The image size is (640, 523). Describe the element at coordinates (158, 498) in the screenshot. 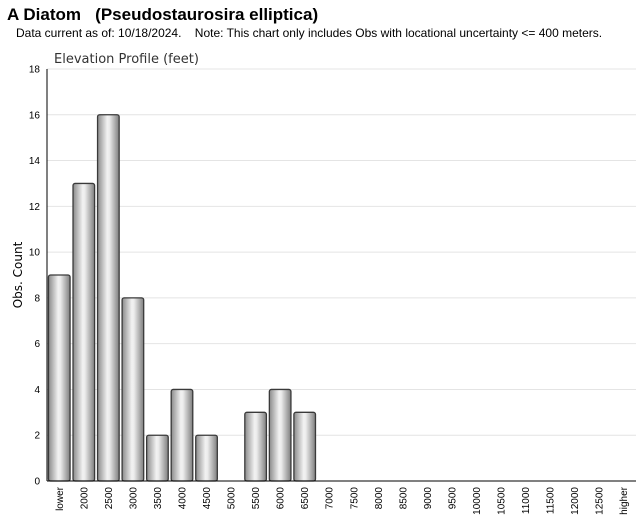

I see `x-tick-label: 3500` at that location.